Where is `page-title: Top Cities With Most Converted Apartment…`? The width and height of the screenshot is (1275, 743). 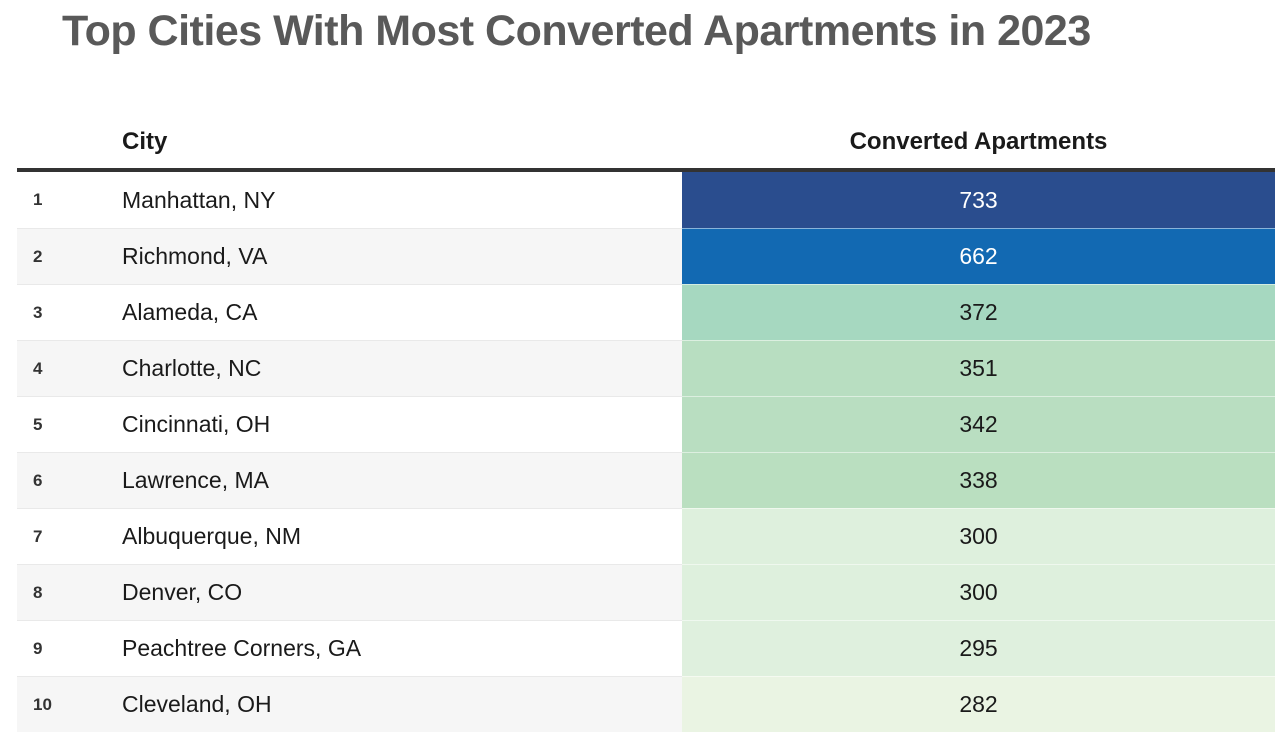 page-title: Top Cities With Most Converted Apartment… is located at coordinates (576, 31).